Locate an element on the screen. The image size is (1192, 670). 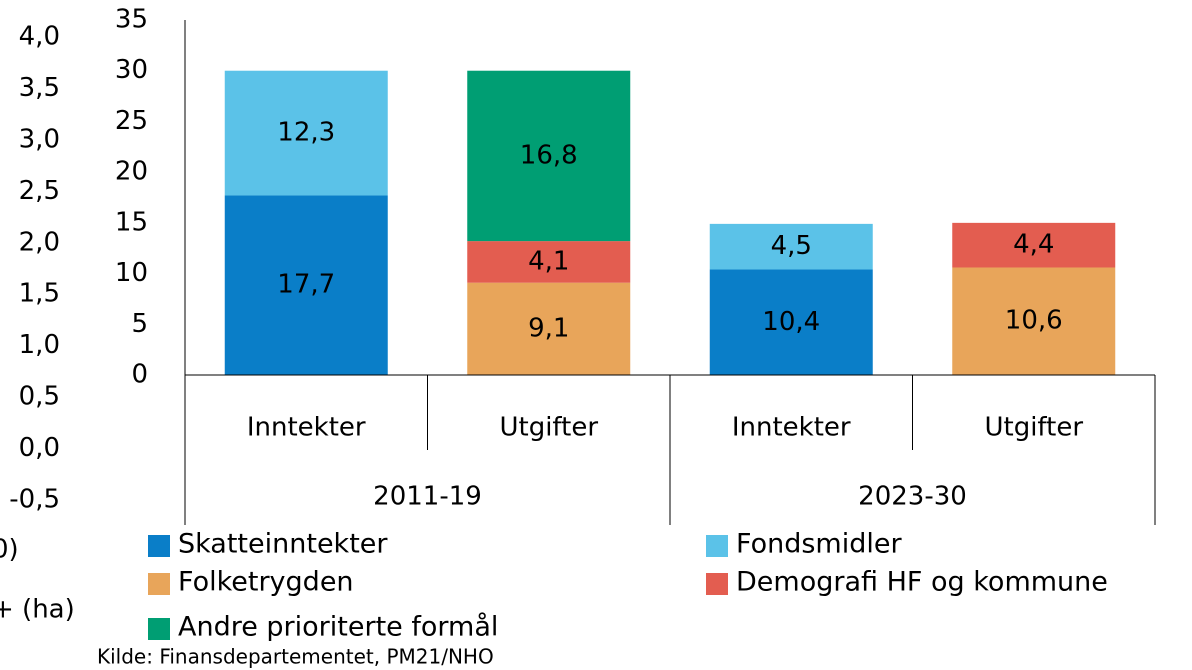
value-label: 17,7 is located at coordinates (306, 285).